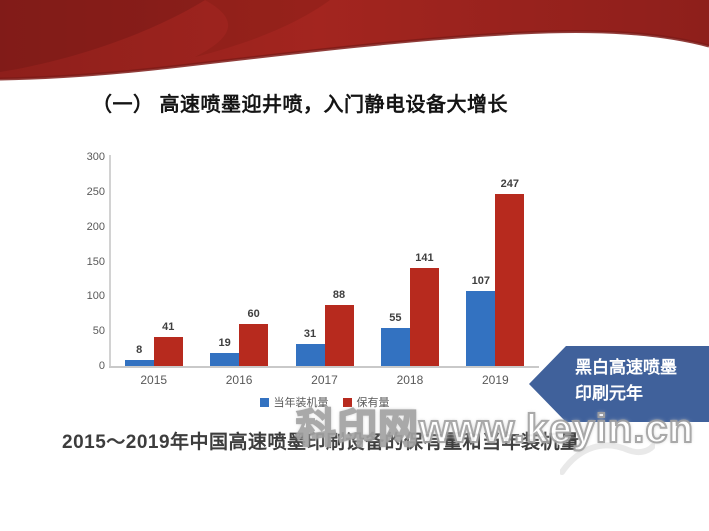 This screenshot has height=531, width=709. What do you see at coordinates (168, 327) in the screenshot?
I see `bar-value-label: 41` at bounding box center [168, 327].